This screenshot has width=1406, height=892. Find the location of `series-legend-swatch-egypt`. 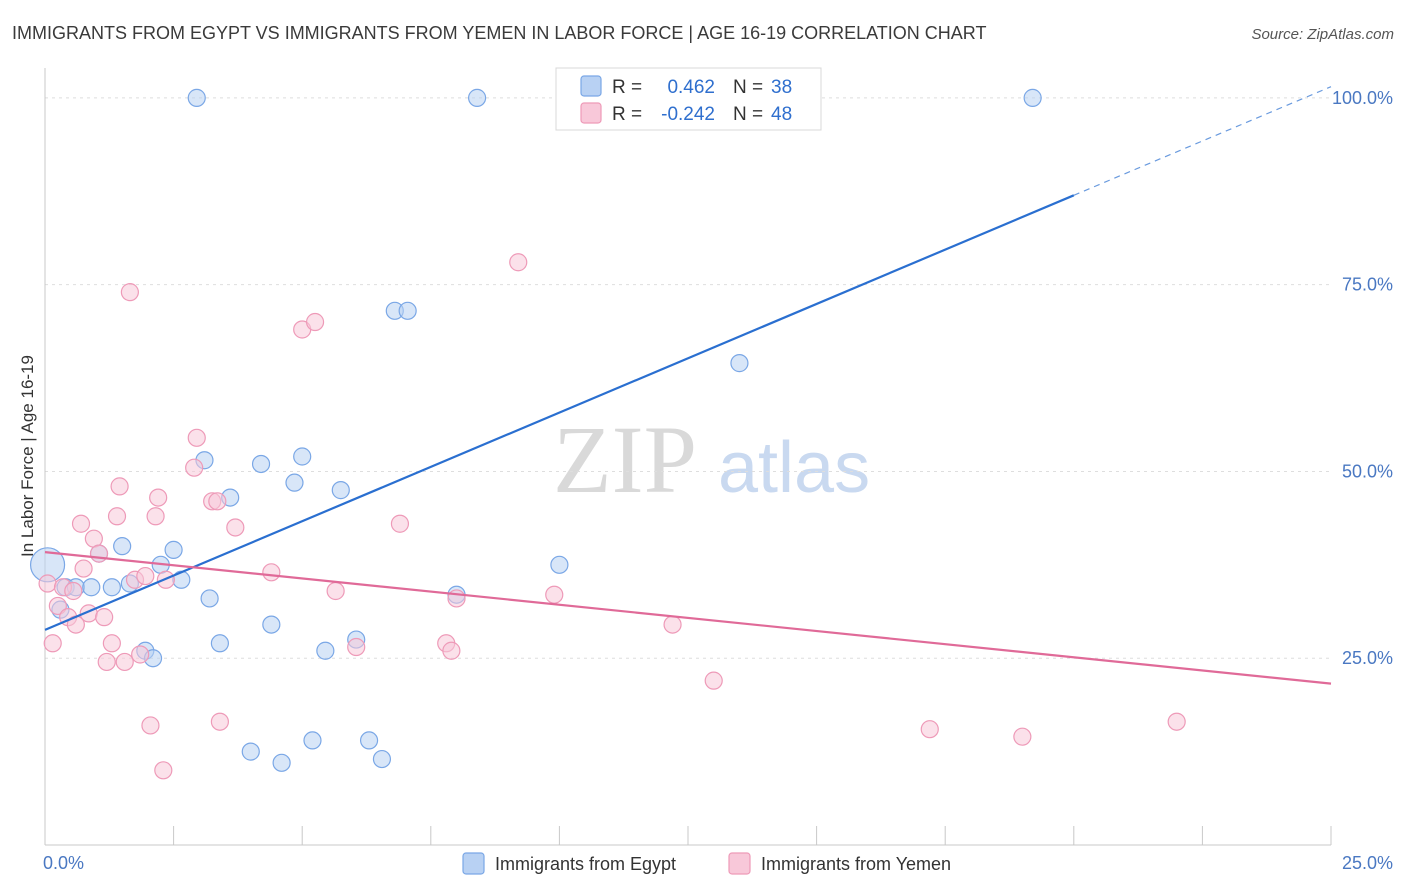

series-legend-swatch-egypt is located at coordinates (473, 863).